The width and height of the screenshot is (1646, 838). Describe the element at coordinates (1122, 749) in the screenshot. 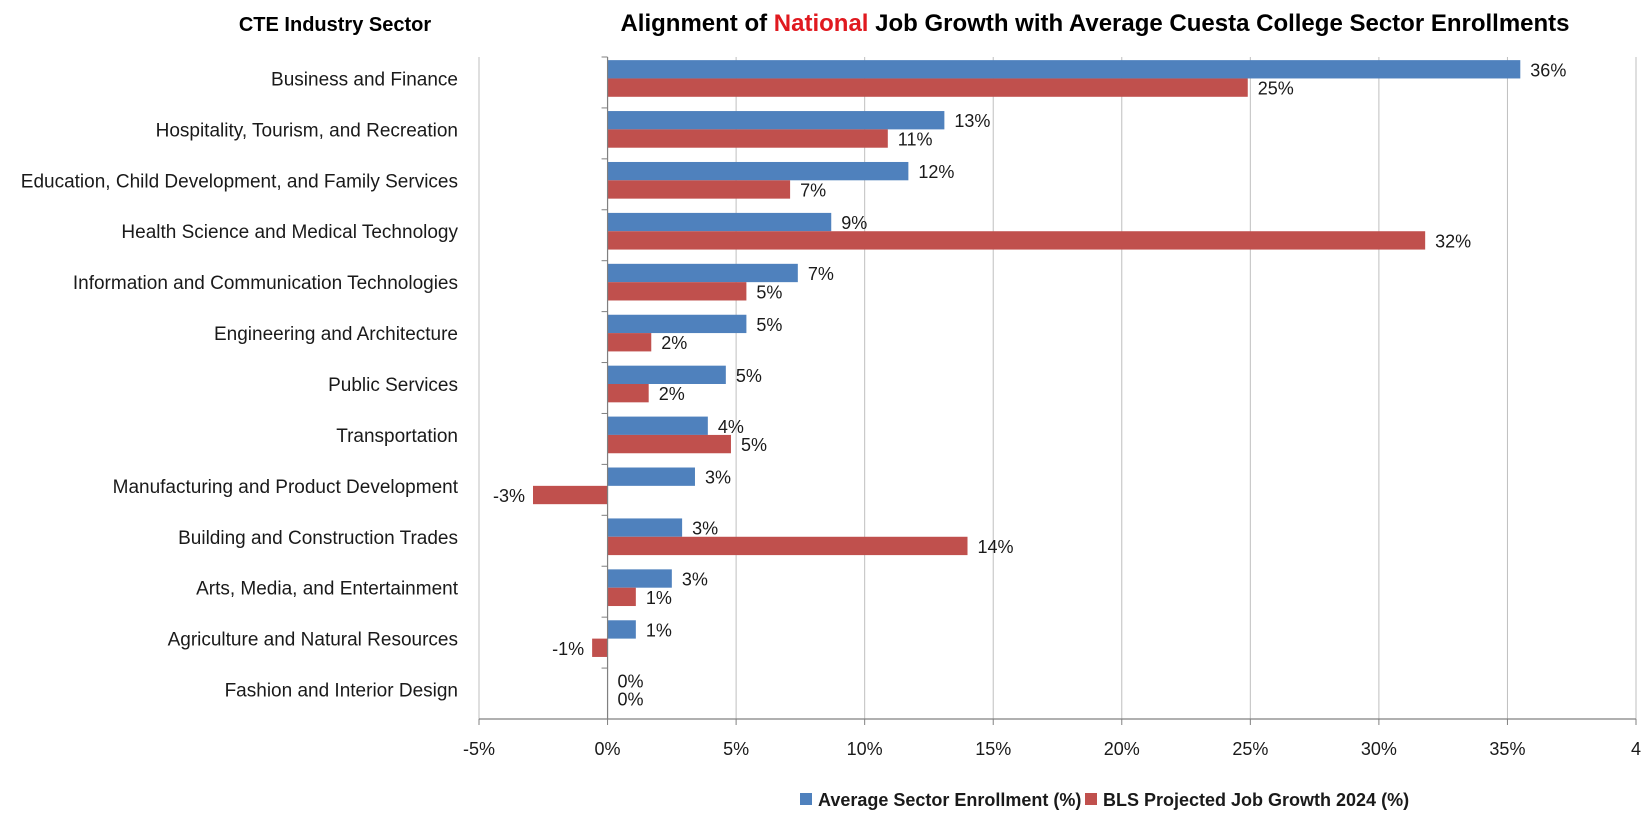

I see `x-tick-label: 20%` at that location.